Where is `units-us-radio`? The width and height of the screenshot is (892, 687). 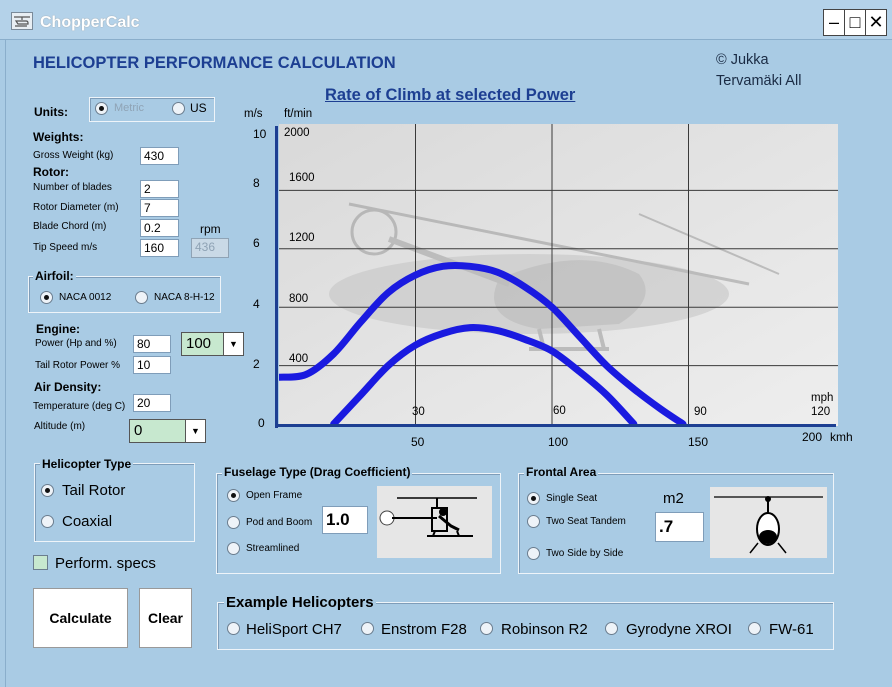
units-us-radio is located at coordinates (178, 108).